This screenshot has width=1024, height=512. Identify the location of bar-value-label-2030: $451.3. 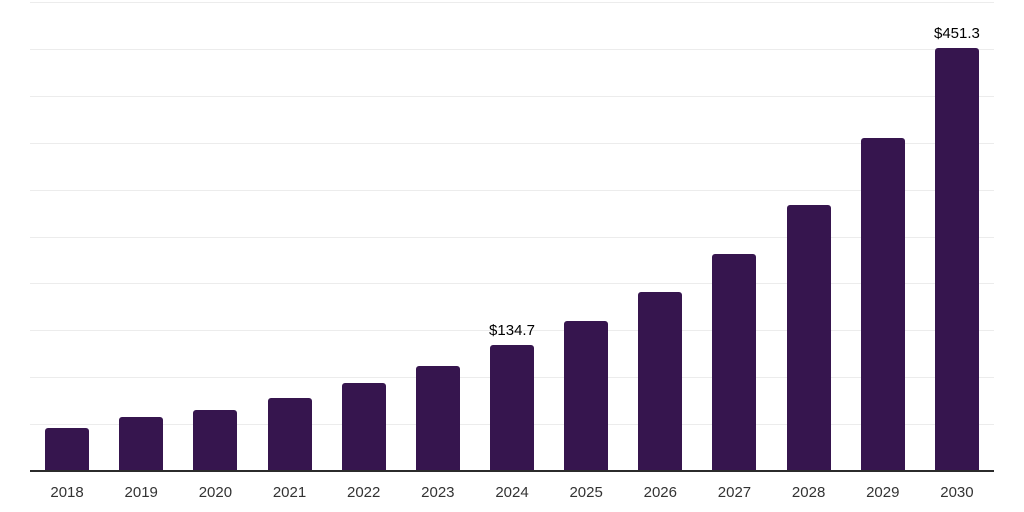
(956, 33).